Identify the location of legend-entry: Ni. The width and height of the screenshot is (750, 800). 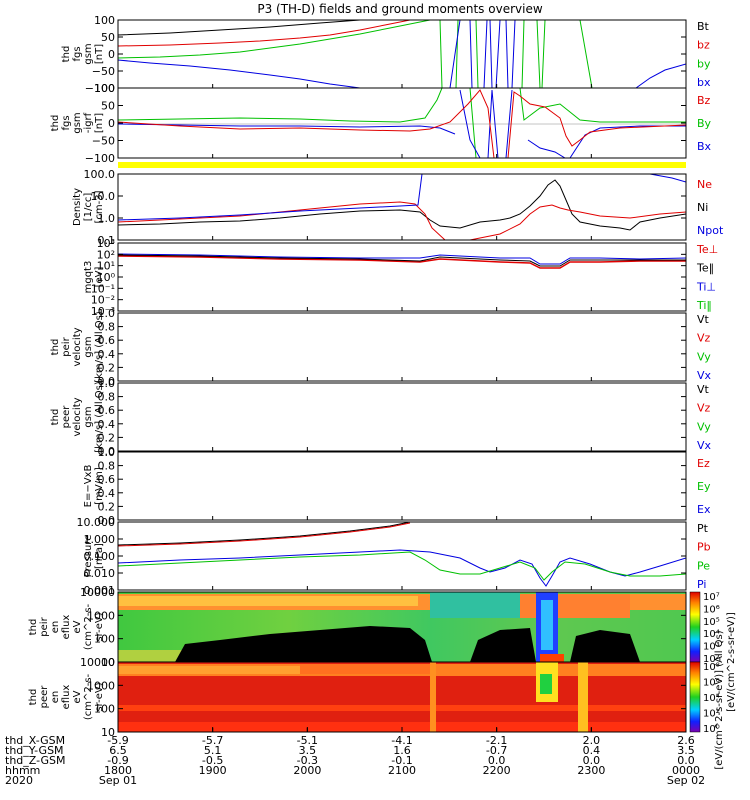
(702, 207).